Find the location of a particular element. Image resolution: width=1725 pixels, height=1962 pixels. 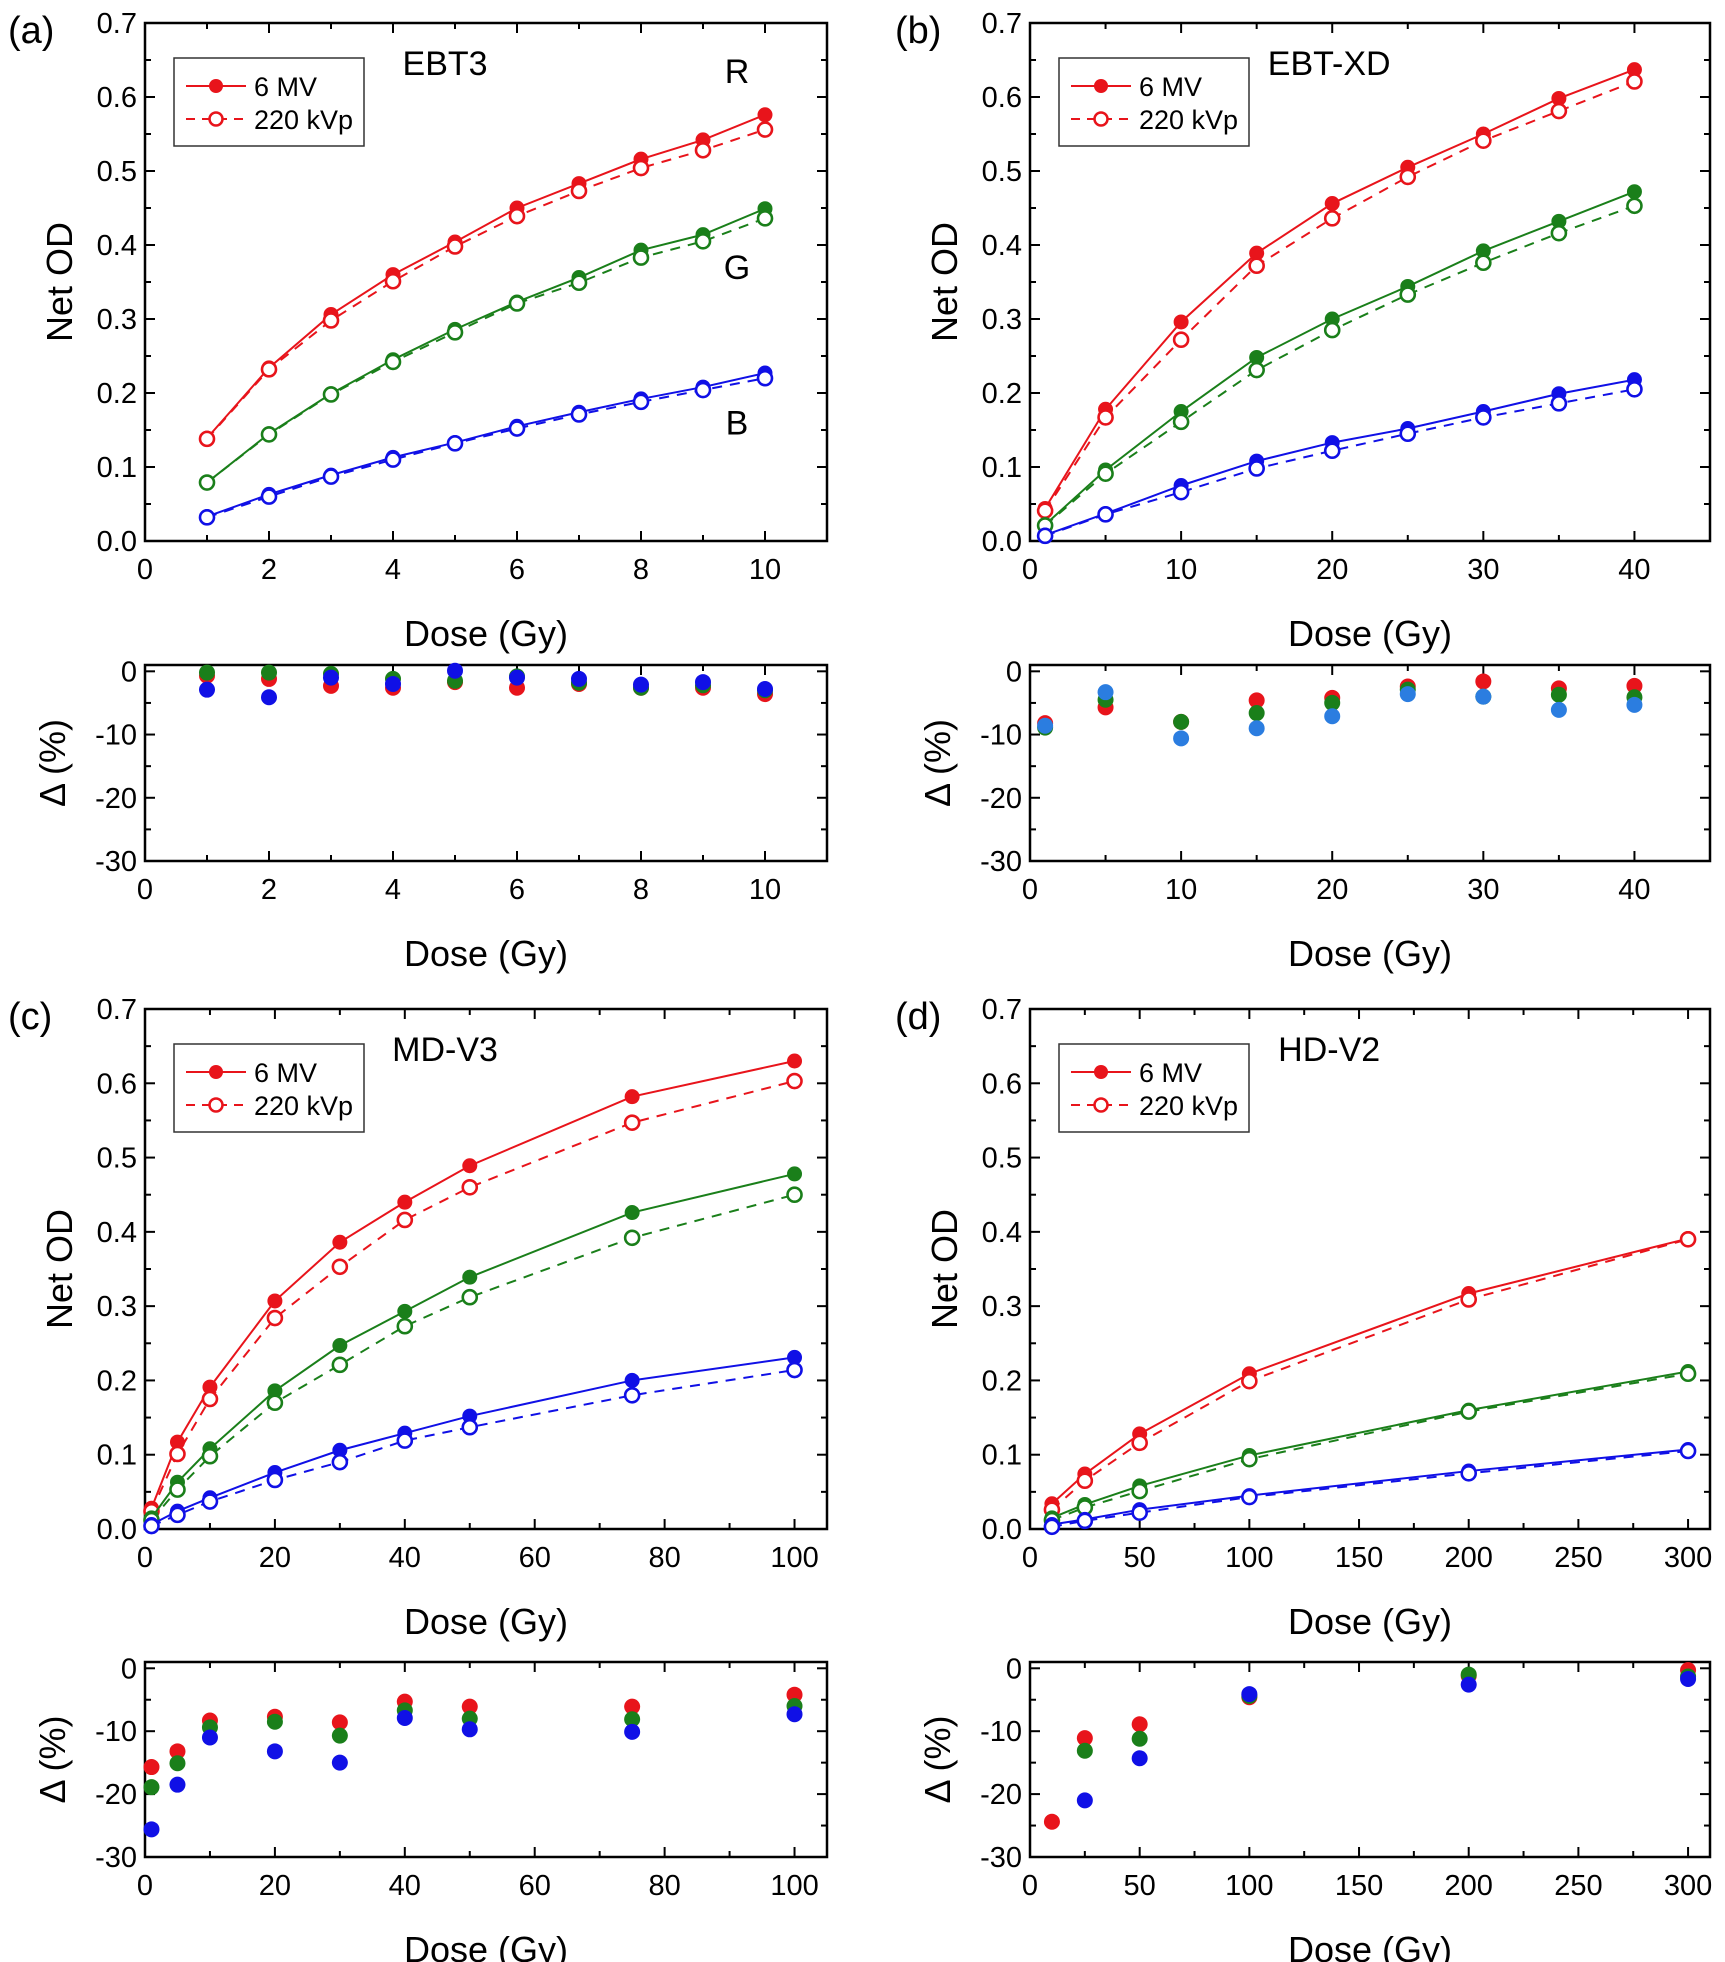

x-tick-label: 300 is located at coordinates (1688, 1558).